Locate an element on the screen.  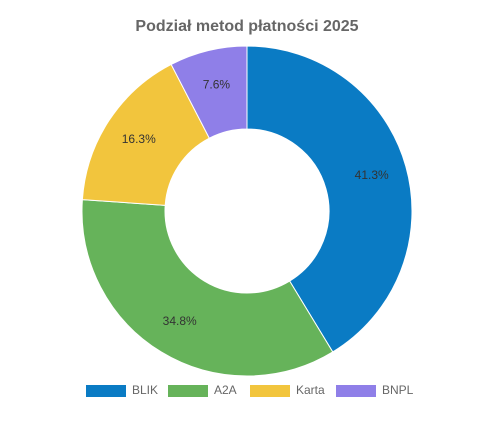
legend-label: Karta is located at coordinates (310, 390).